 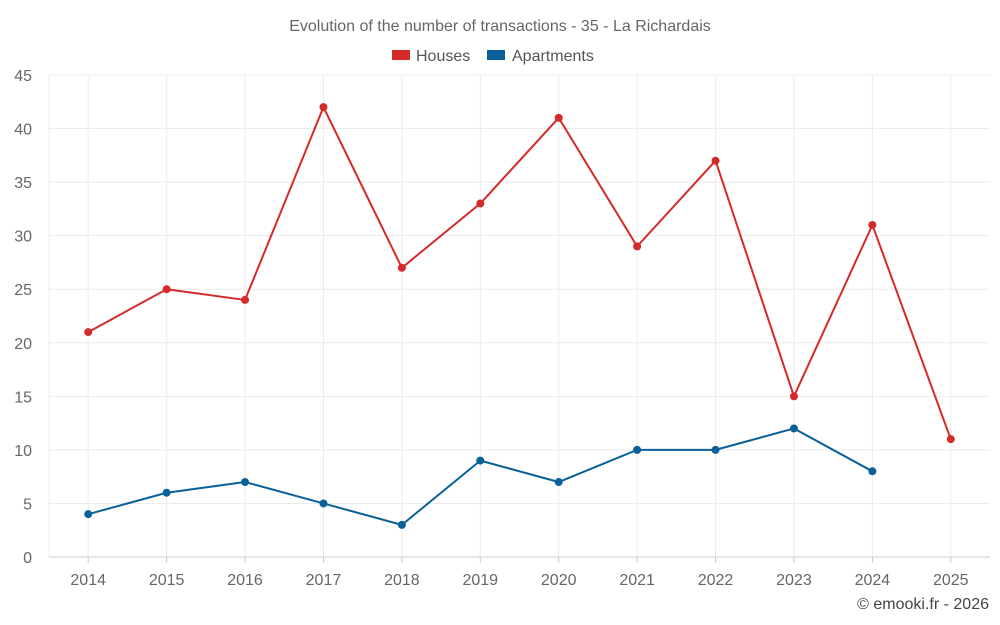 I want to click on legend: Houses Apartments, so click(x=493, y=56).